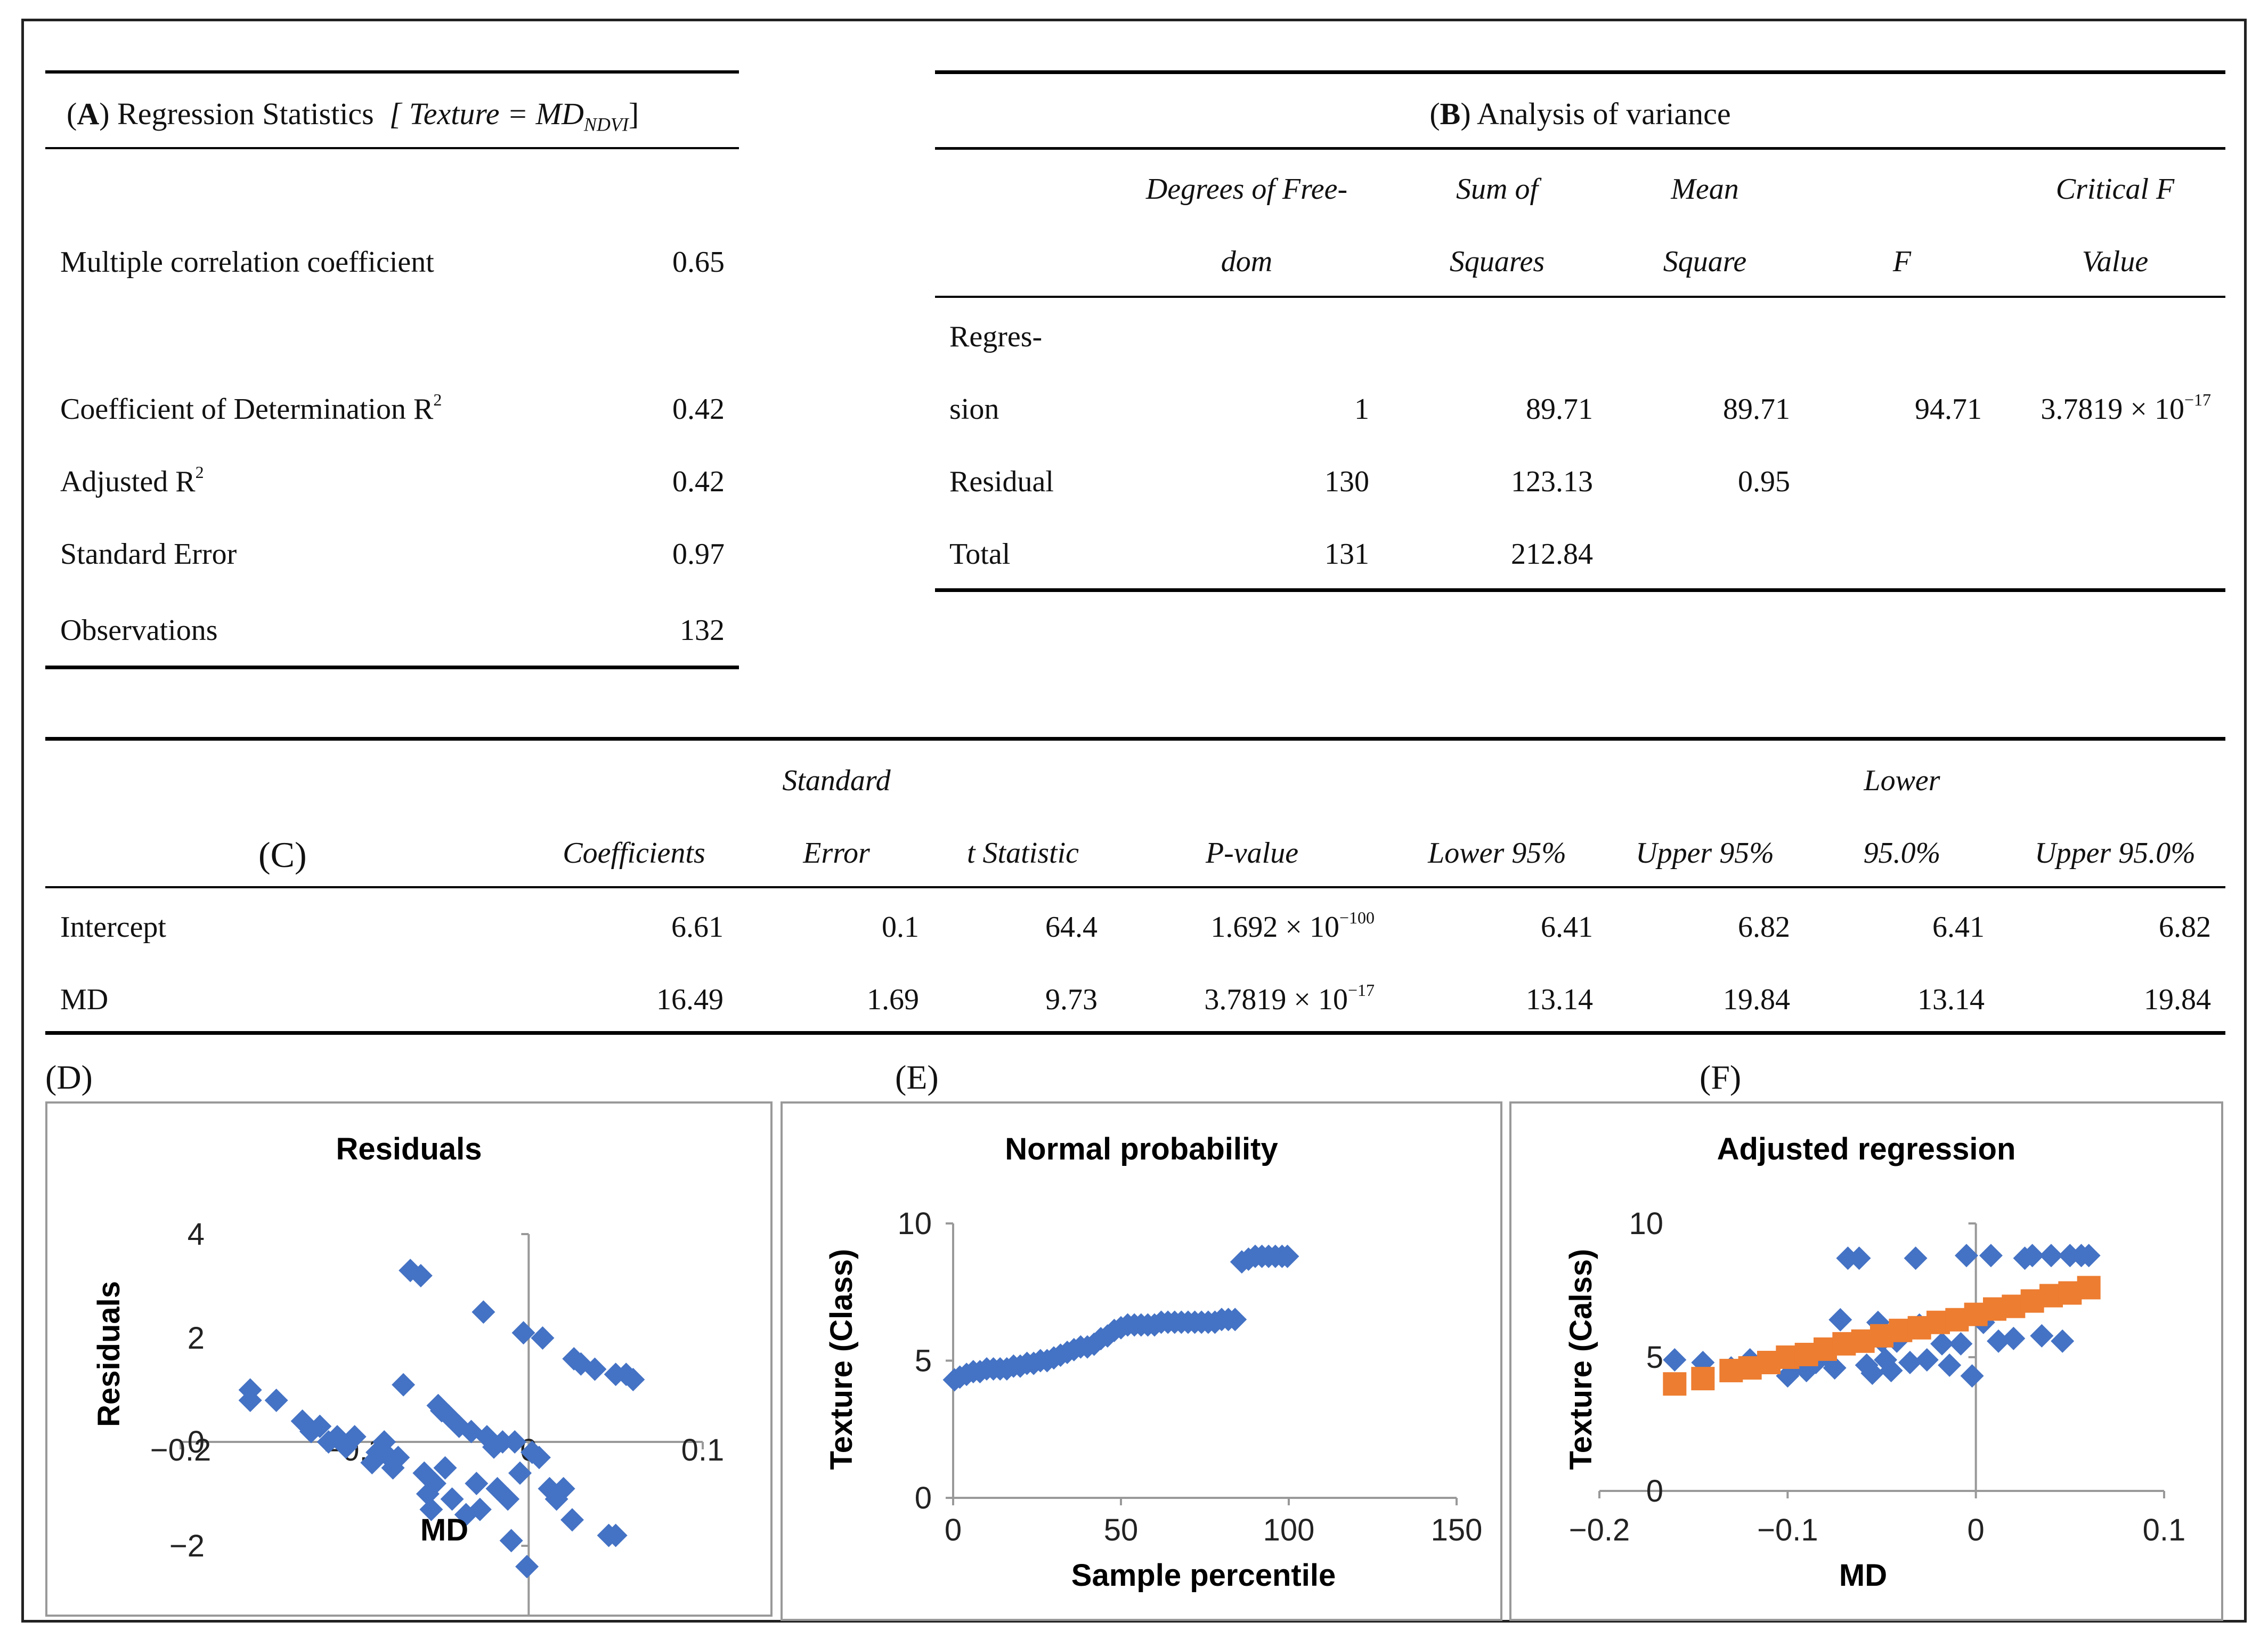 This screenshot has height=1638, width=2268. I want to click on table-b-row-label: Total, so click(980, 554).